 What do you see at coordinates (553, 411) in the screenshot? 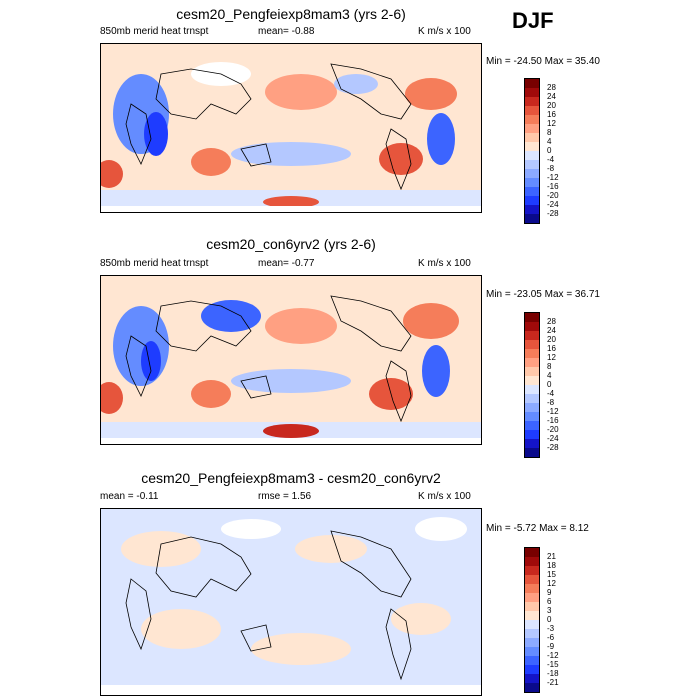
I see `colorbar-tick-label: -12` at bounding box center [553, 411].